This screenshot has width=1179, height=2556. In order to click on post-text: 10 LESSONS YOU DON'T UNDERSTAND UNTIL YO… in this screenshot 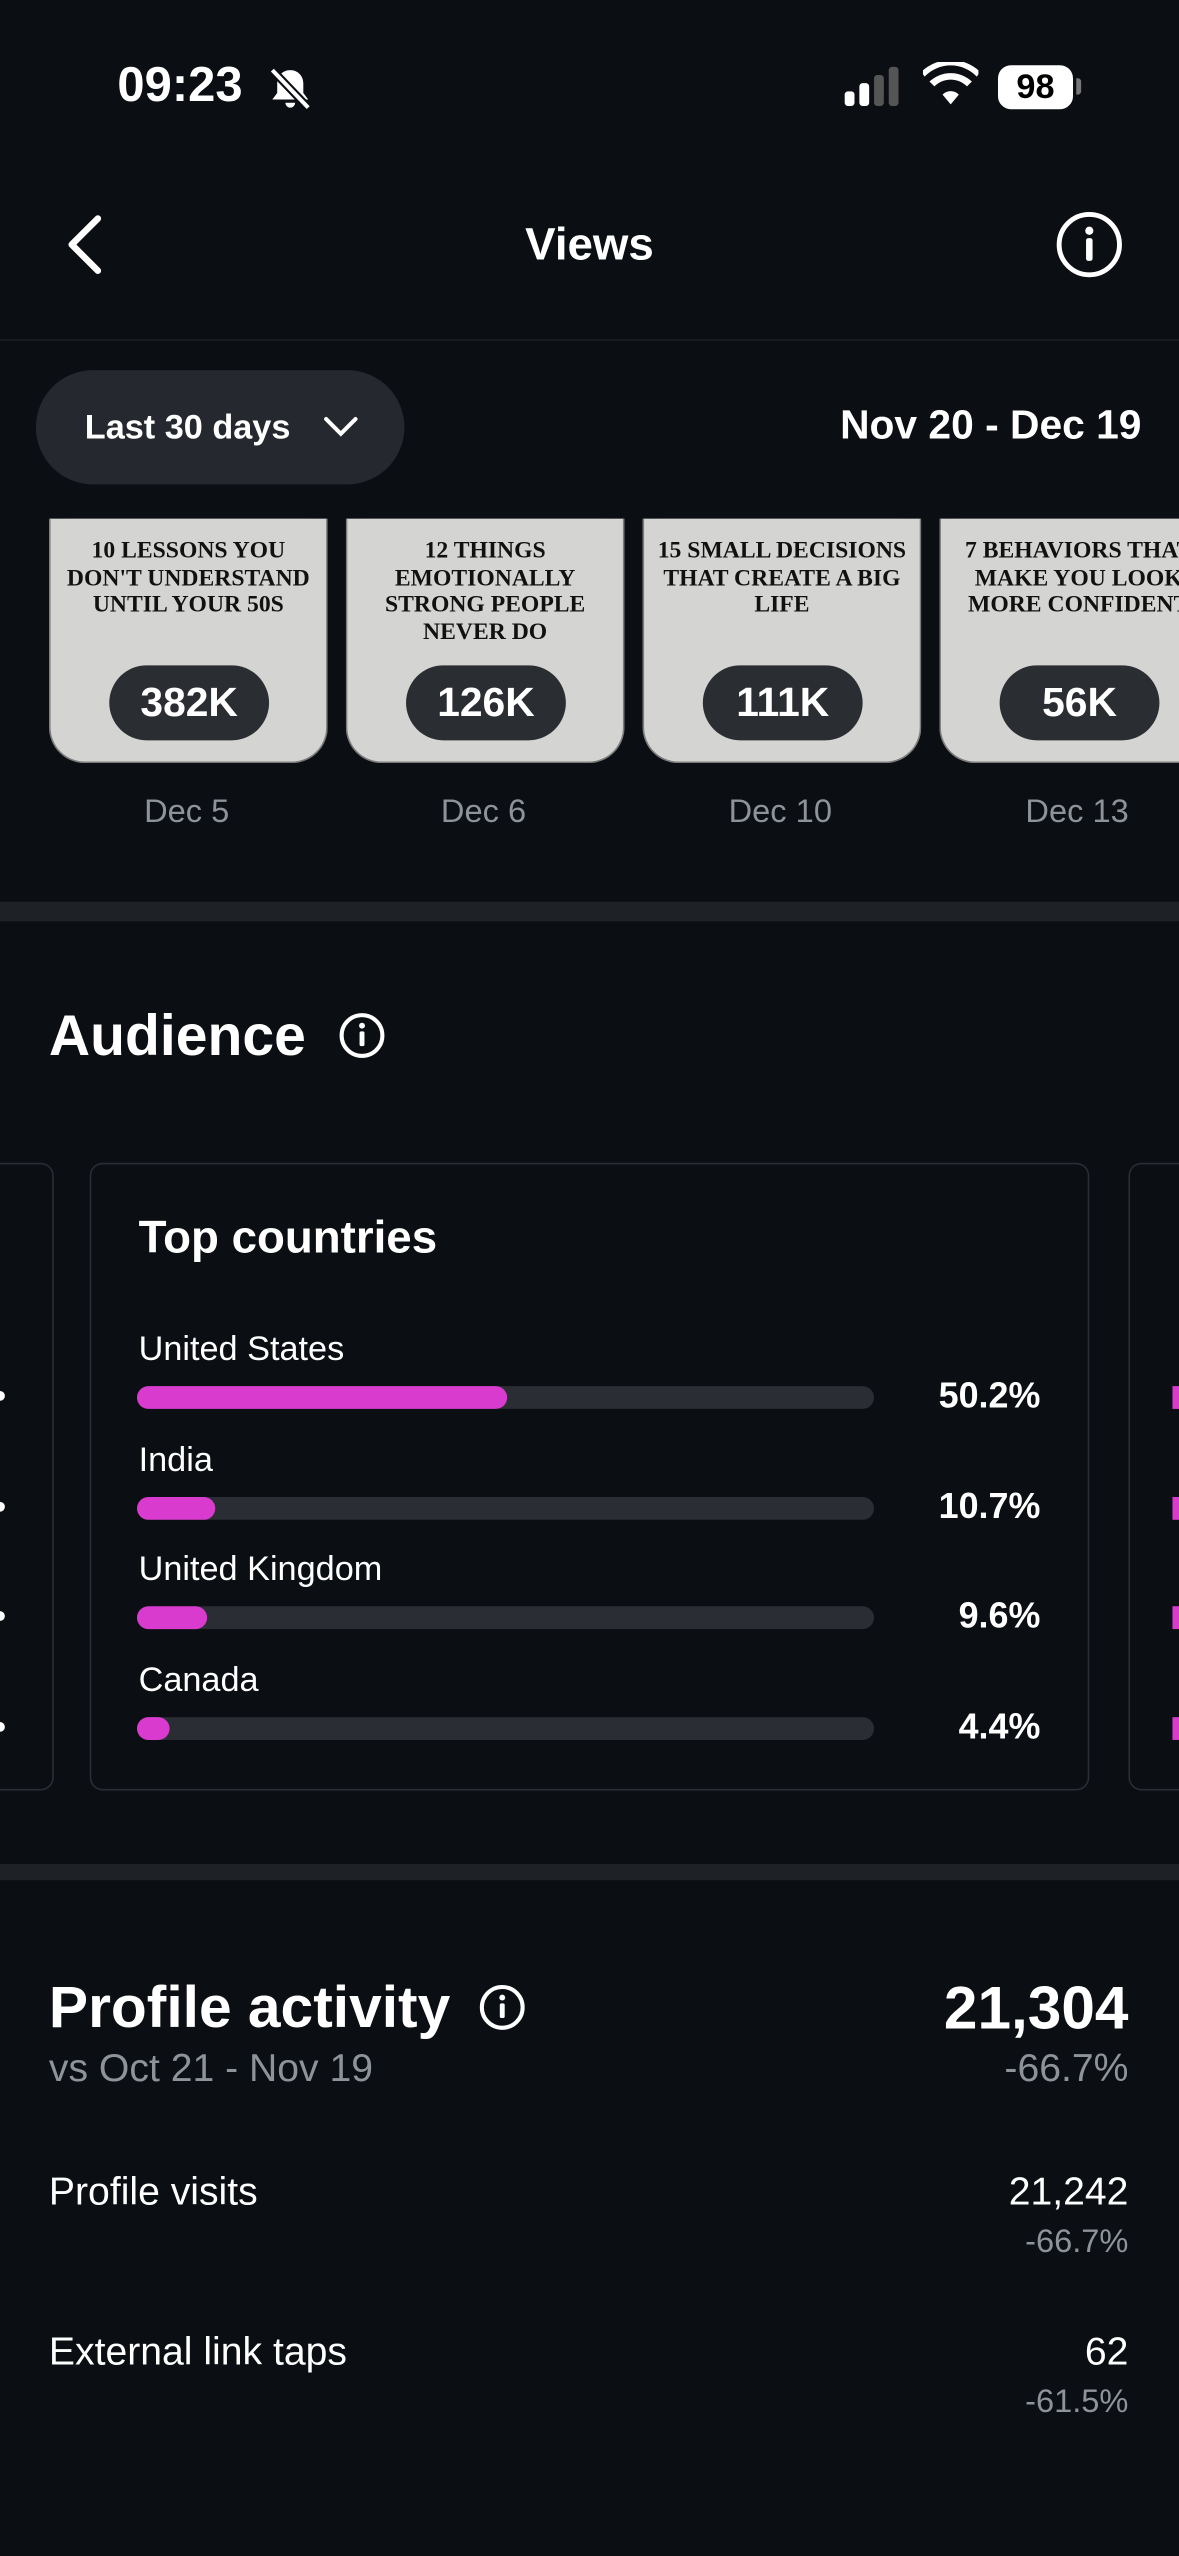, I will do `click(188, 578)`.